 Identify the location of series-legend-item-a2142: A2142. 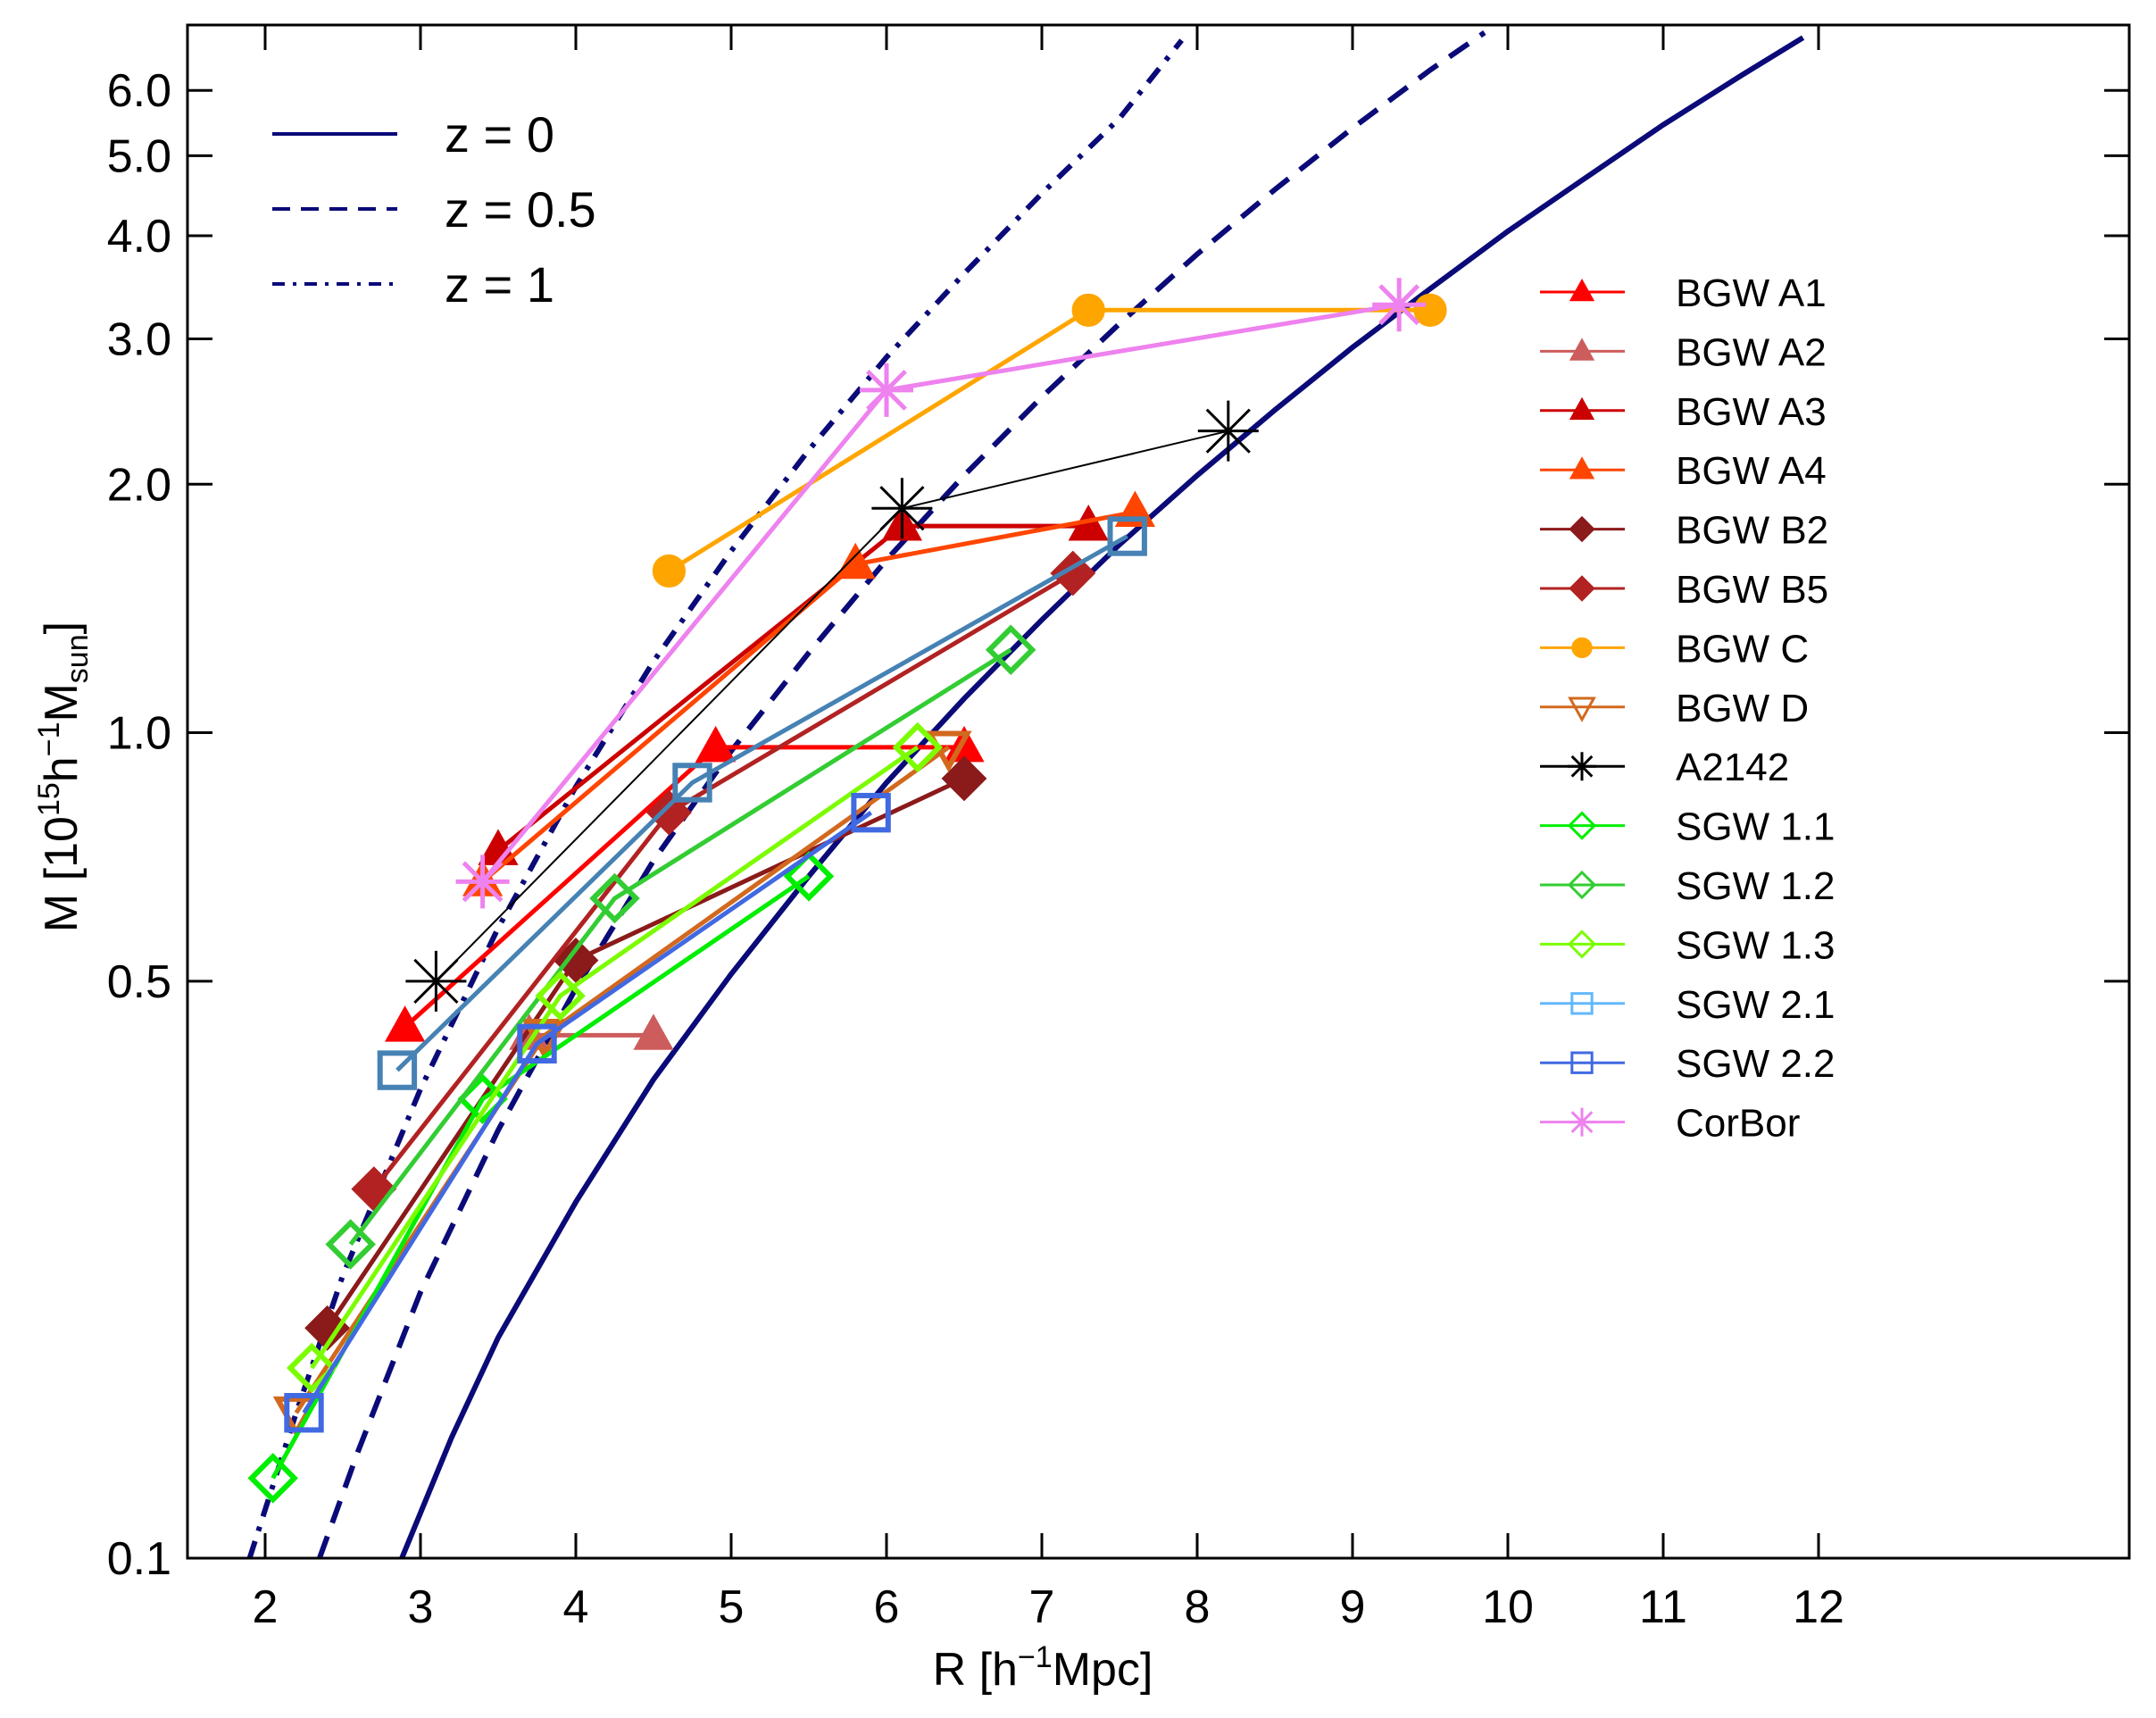
(1664, 767).